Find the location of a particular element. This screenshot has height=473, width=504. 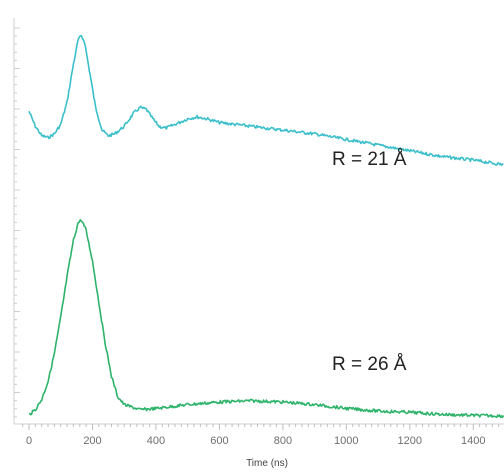

x-axis-ticks is located at coordinates (261, 427).